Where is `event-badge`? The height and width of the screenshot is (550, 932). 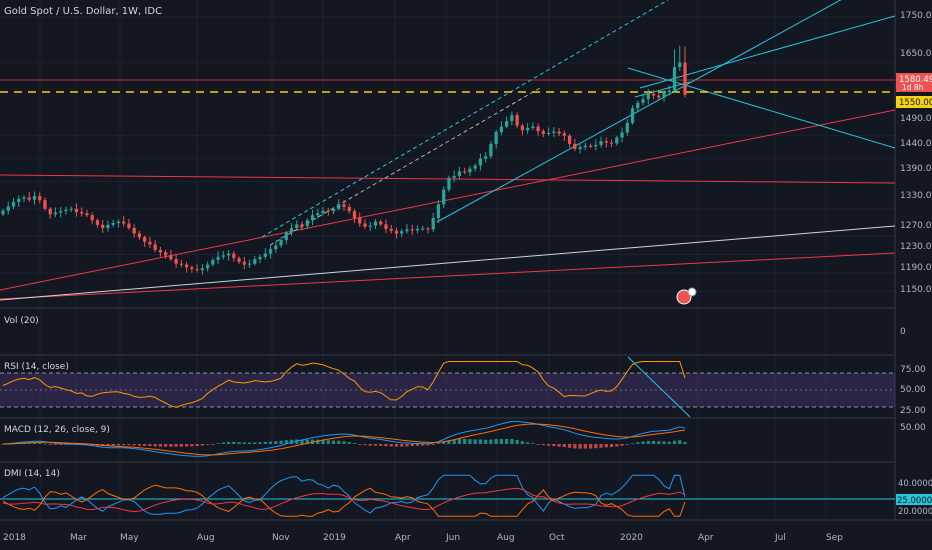
event-badge is located at coordinates (686, 296).